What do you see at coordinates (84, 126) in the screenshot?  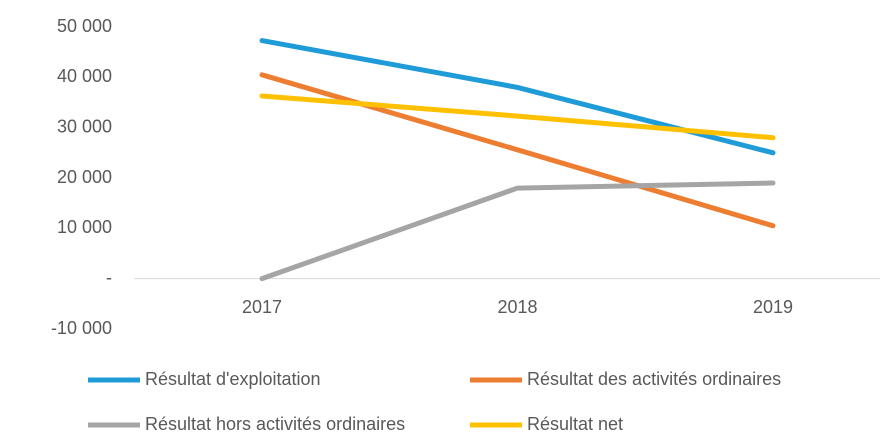 I see `y-tick-label: 30 000` at bounding box center [84, 126].